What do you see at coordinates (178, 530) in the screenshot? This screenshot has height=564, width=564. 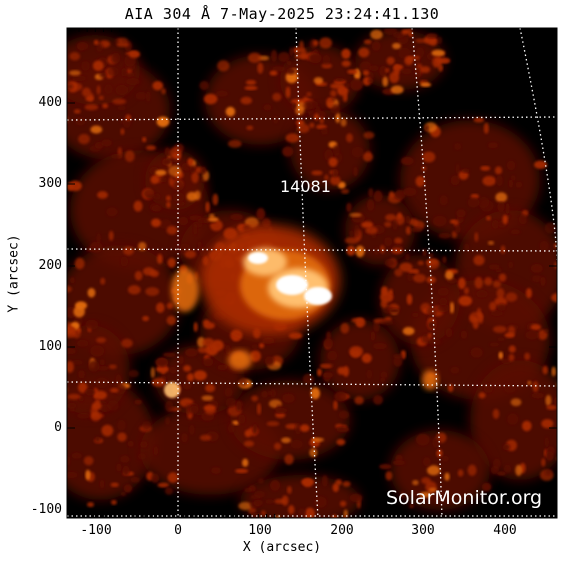 I see `x-tick-label: 0` at bounding box center [178, 530].